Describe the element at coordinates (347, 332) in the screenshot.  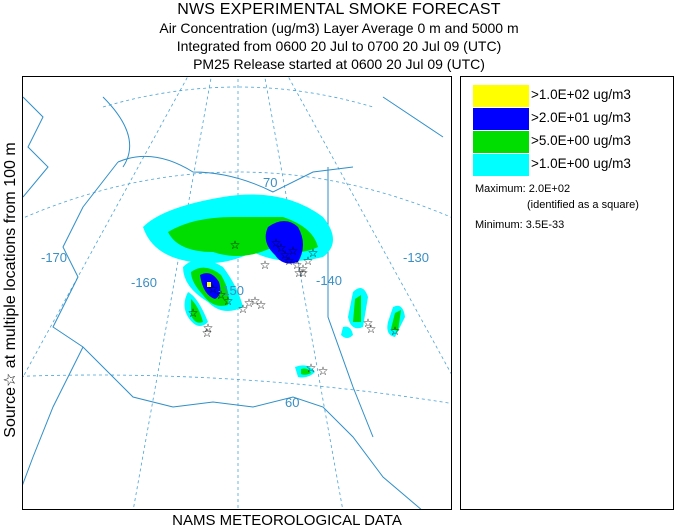
I see `plume-south-small-cyan` at that location.